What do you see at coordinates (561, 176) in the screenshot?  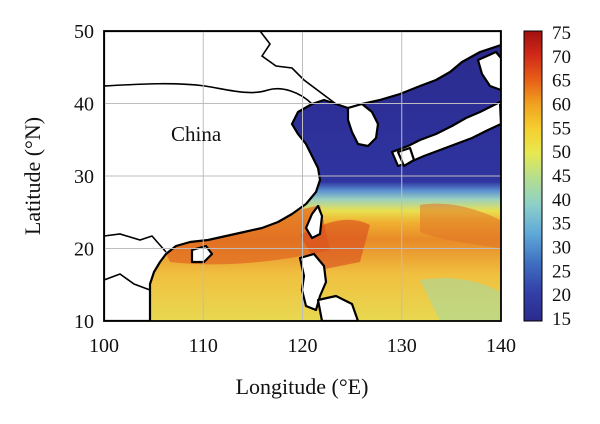 I see `colorbar-tick-label: 45` at bounding box center [561, 176].